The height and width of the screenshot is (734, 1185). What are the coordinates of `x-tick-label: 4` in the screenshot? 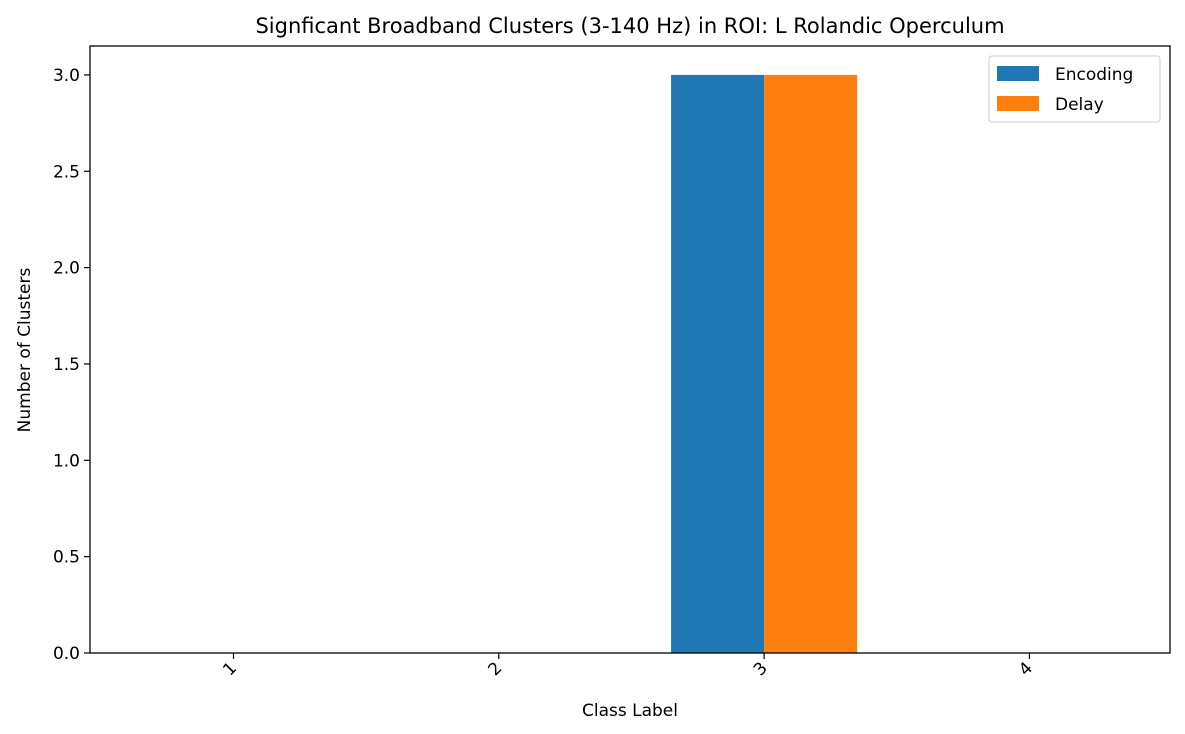 It's located at (1026, 669).